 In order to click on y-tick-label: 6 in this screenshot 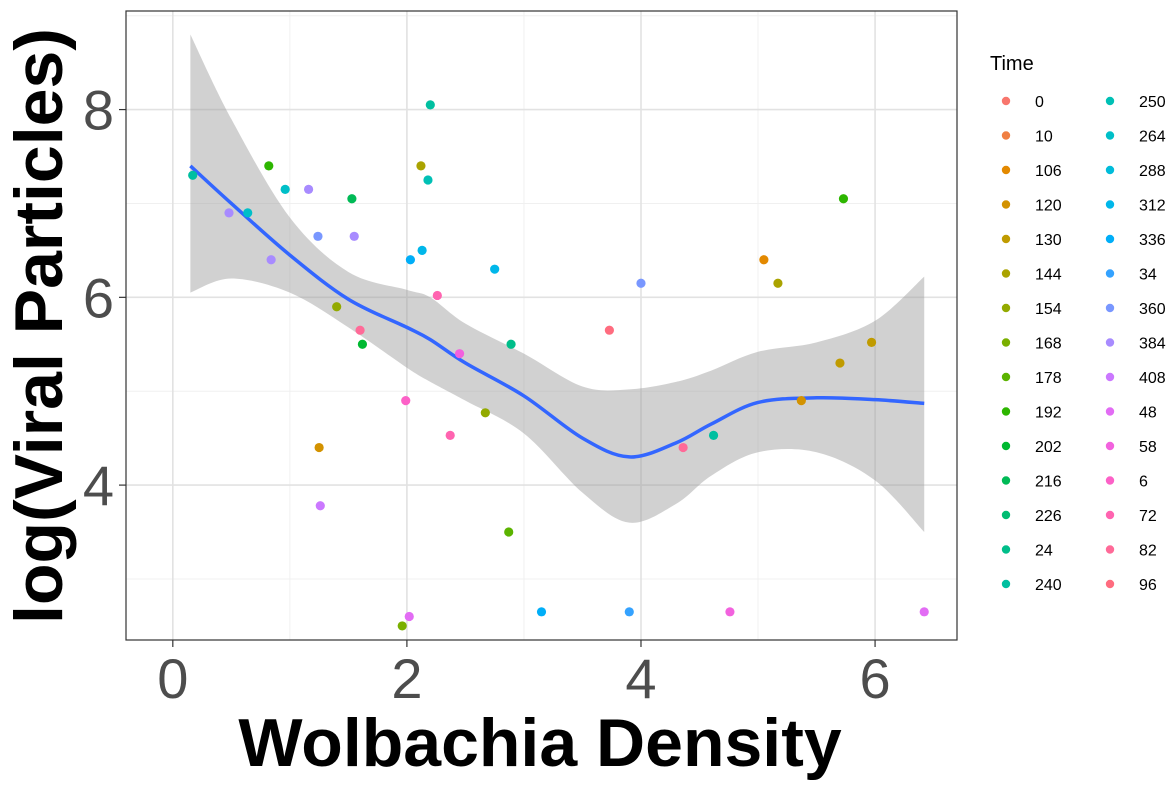, I will do `click(98, 297)`.